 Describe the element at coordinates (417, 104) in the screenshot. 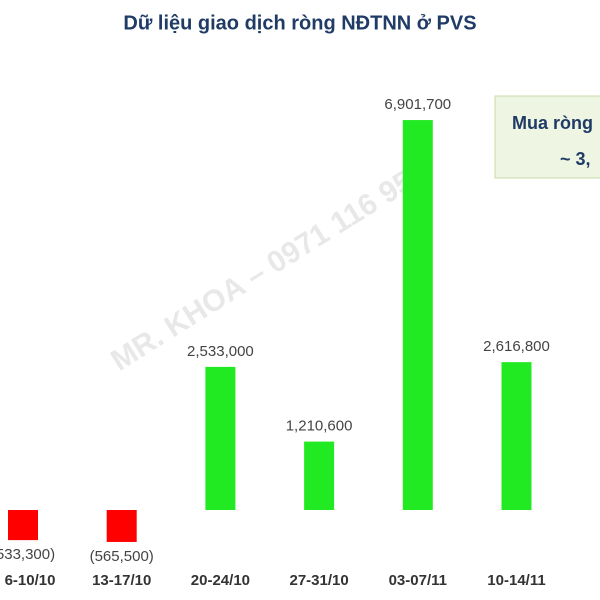

I see `value-label: 6,901,700` at that location.